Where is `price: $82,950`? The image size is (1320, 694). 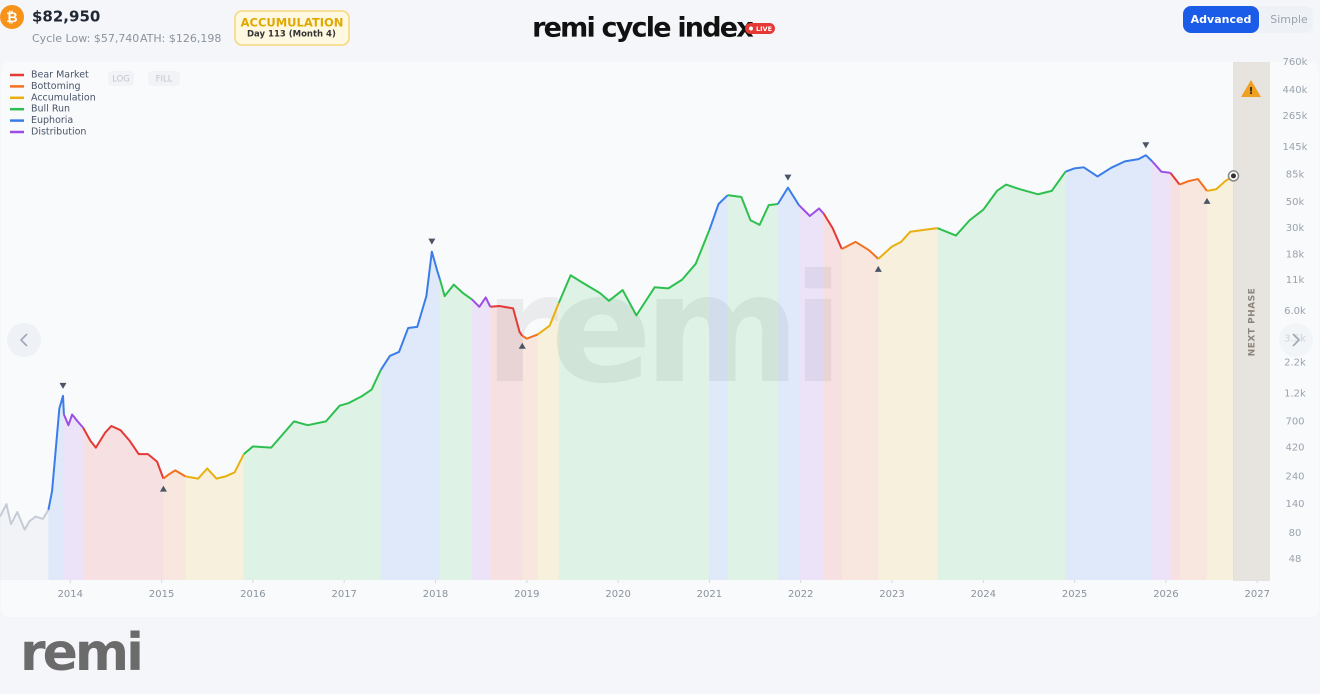
price: $82,950 is located at coordinates (66, 17).